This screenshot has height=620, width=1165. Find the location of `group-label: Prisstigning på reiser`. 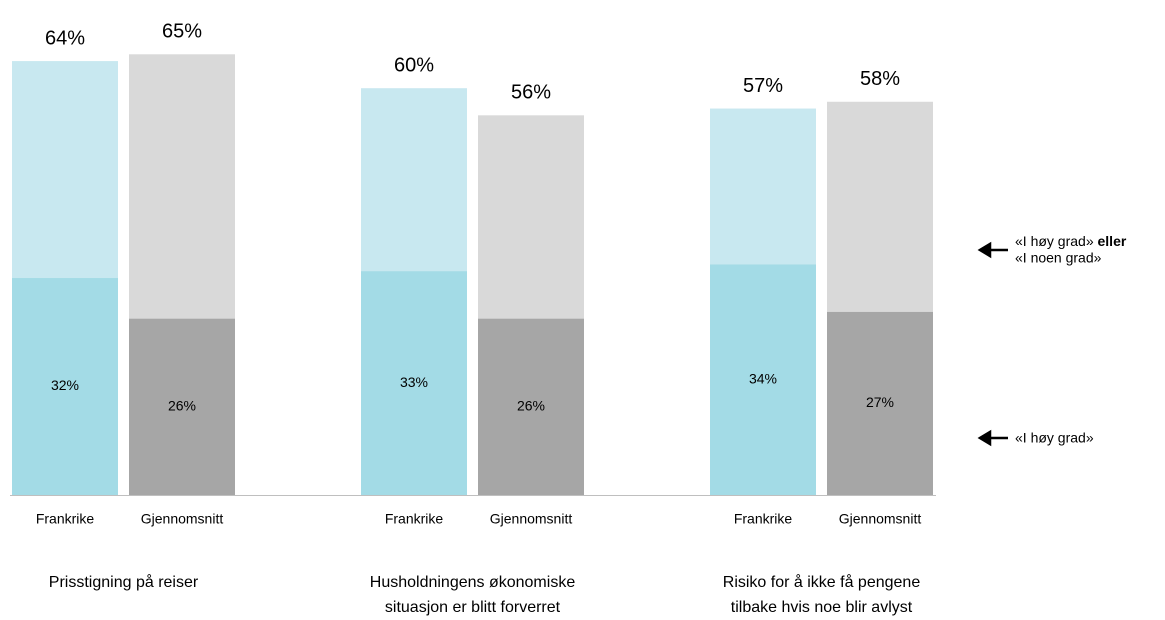

group-label: Prisstigning på reiser is located at coordinates (124, 582).